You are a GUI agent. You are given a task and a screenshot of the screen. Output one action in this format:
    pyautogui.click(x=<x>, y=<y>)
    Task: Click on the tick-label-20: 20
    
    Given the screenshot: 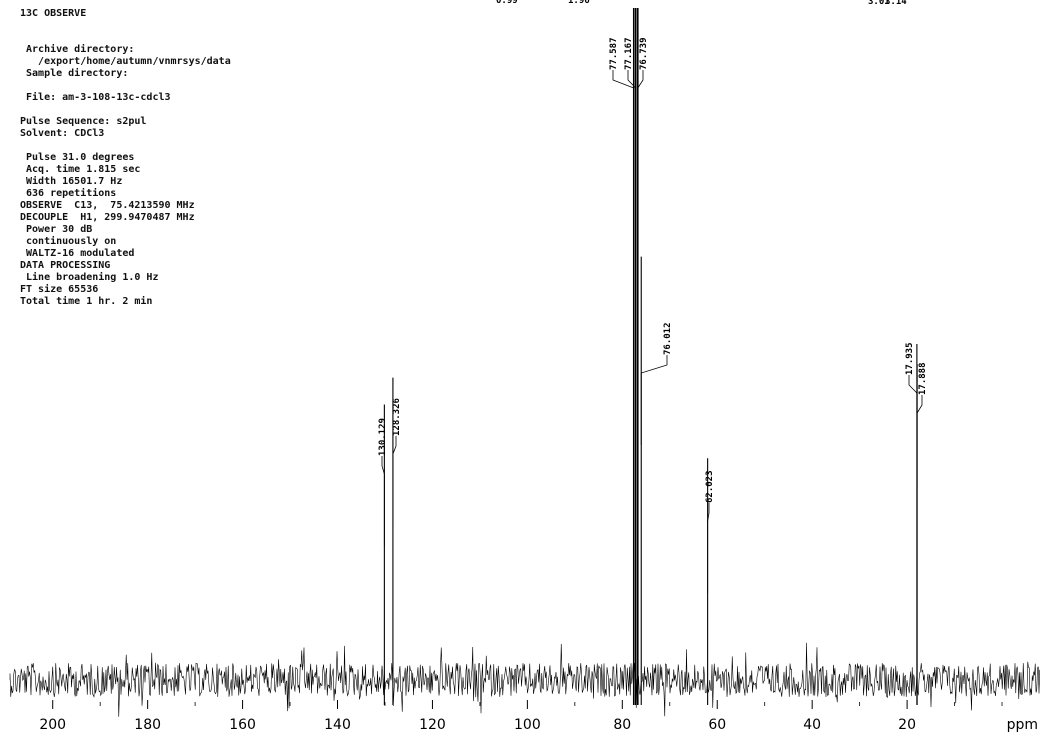 What is the action you would take?
    pyautogui.click(x=907, y=725)
    